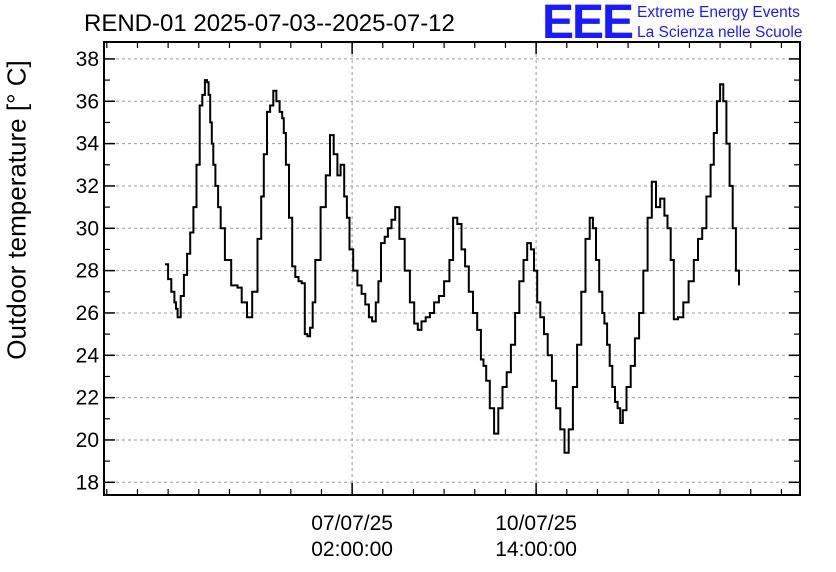 Image resolution: width=836 pixels, height=572 pixels. What do you see at coordinates (87, 228) in the screenshot?
I see `y-tick-label: 30` at bounding box center [87, 228].